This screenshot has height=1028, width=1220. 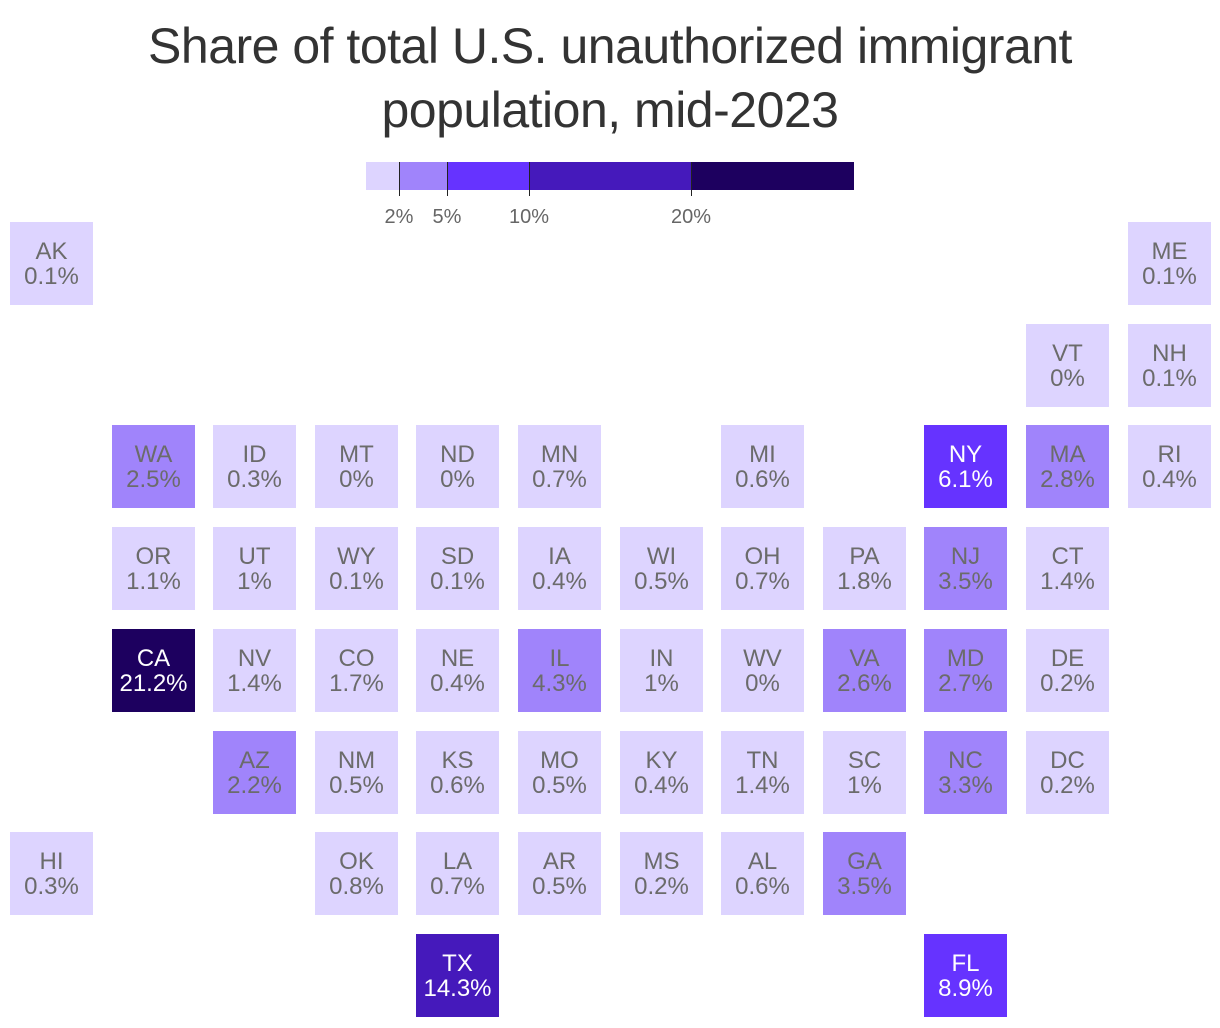 What do you see at coordinates (965, 556) in the screenshot?
I see `state-abbr: NJ` at bounding box center [965, 556].